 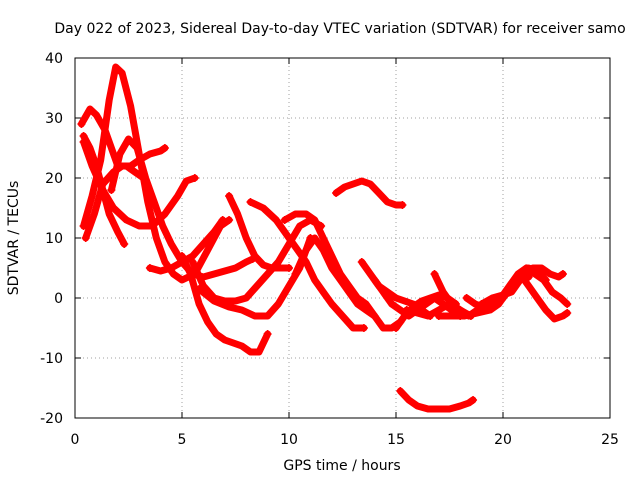 What do you see at coordinates (182, 440) in the screenshot?
I see `x-tick-label: 5` at bounding box center [182, 440].